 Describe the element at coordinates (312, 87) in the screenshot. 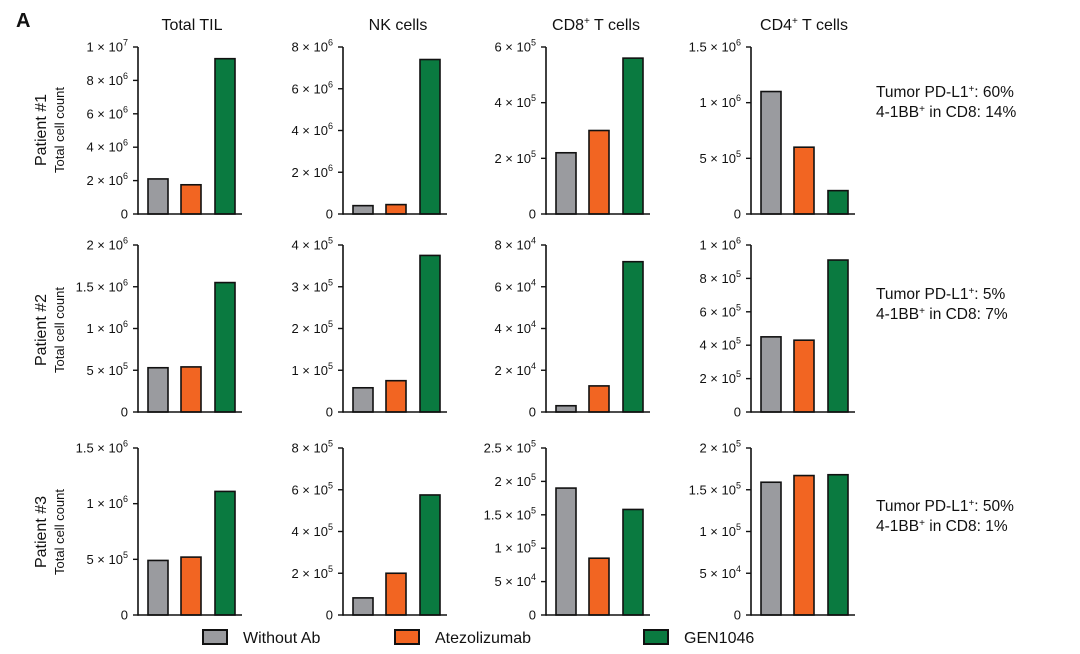

I see `y-tick-label: 6 × 10⁶` at that location.